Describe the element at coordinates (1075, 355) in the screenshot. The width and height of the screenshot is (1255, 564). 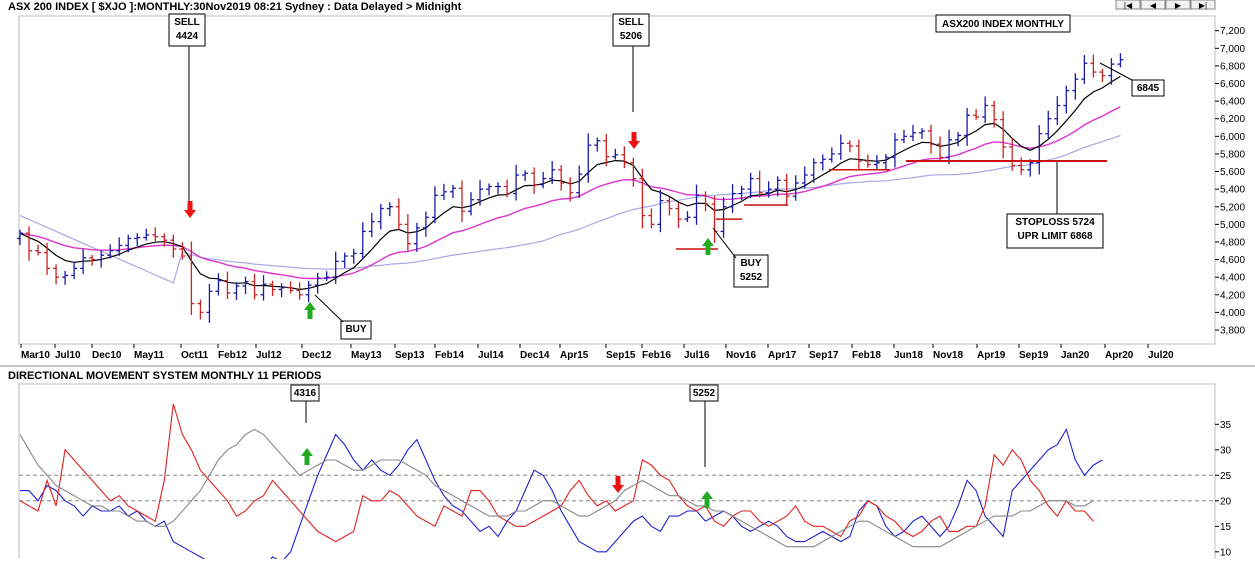
I see `price-x-tick-label: Jan20` at that location.